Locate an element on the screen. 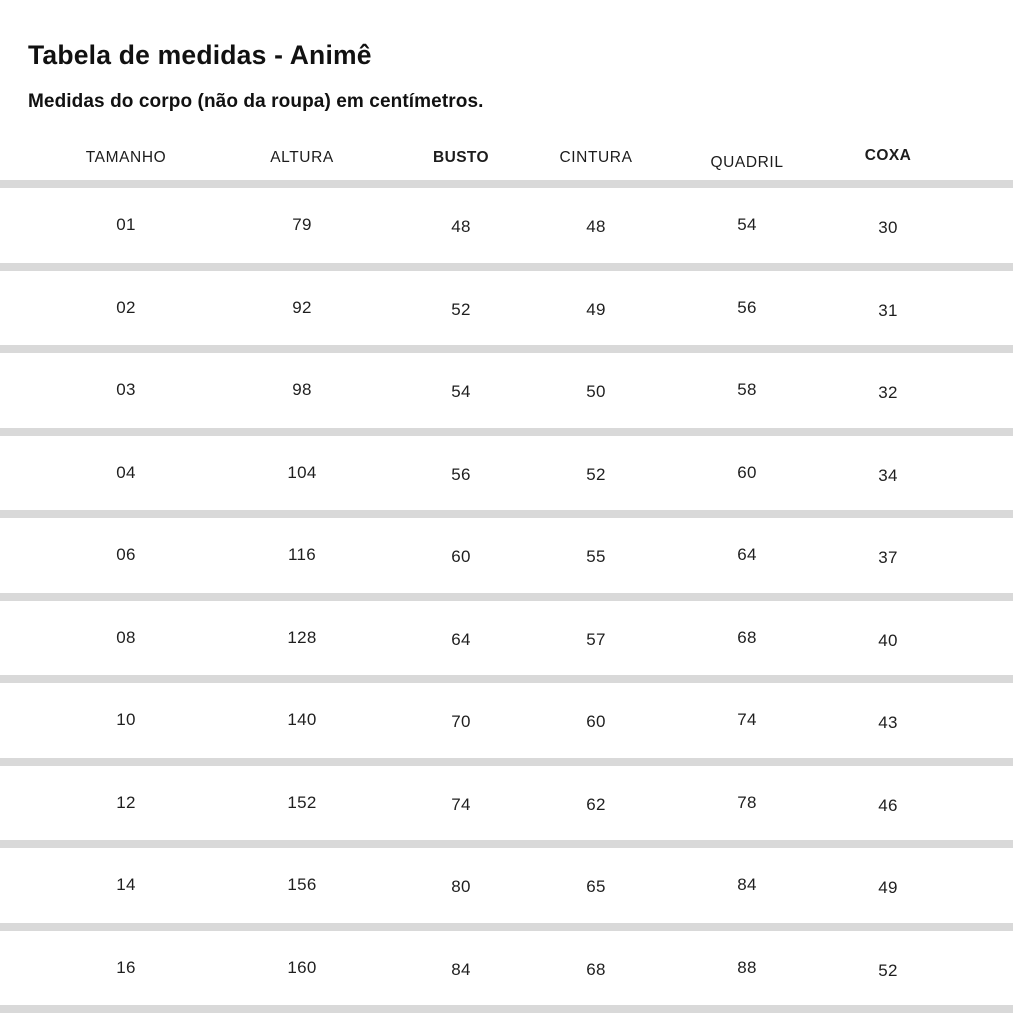 The image size is (1013, 1013). cell-altura: 160 is located at coordinates (302, 967).